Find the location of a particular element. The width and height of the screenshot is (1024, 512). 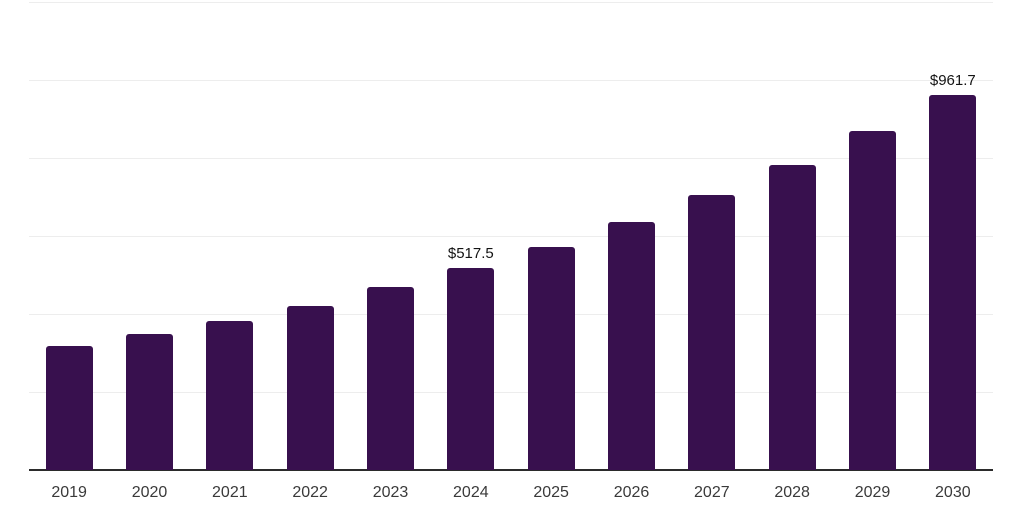

bar-2019 is located at coordinates (69, 408).